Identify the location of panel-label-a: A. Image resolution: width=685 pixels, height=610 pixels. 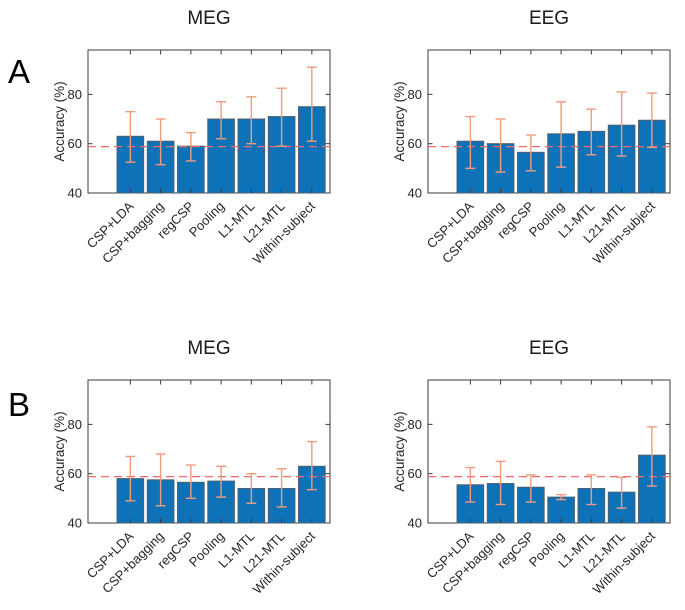
(19, 71).